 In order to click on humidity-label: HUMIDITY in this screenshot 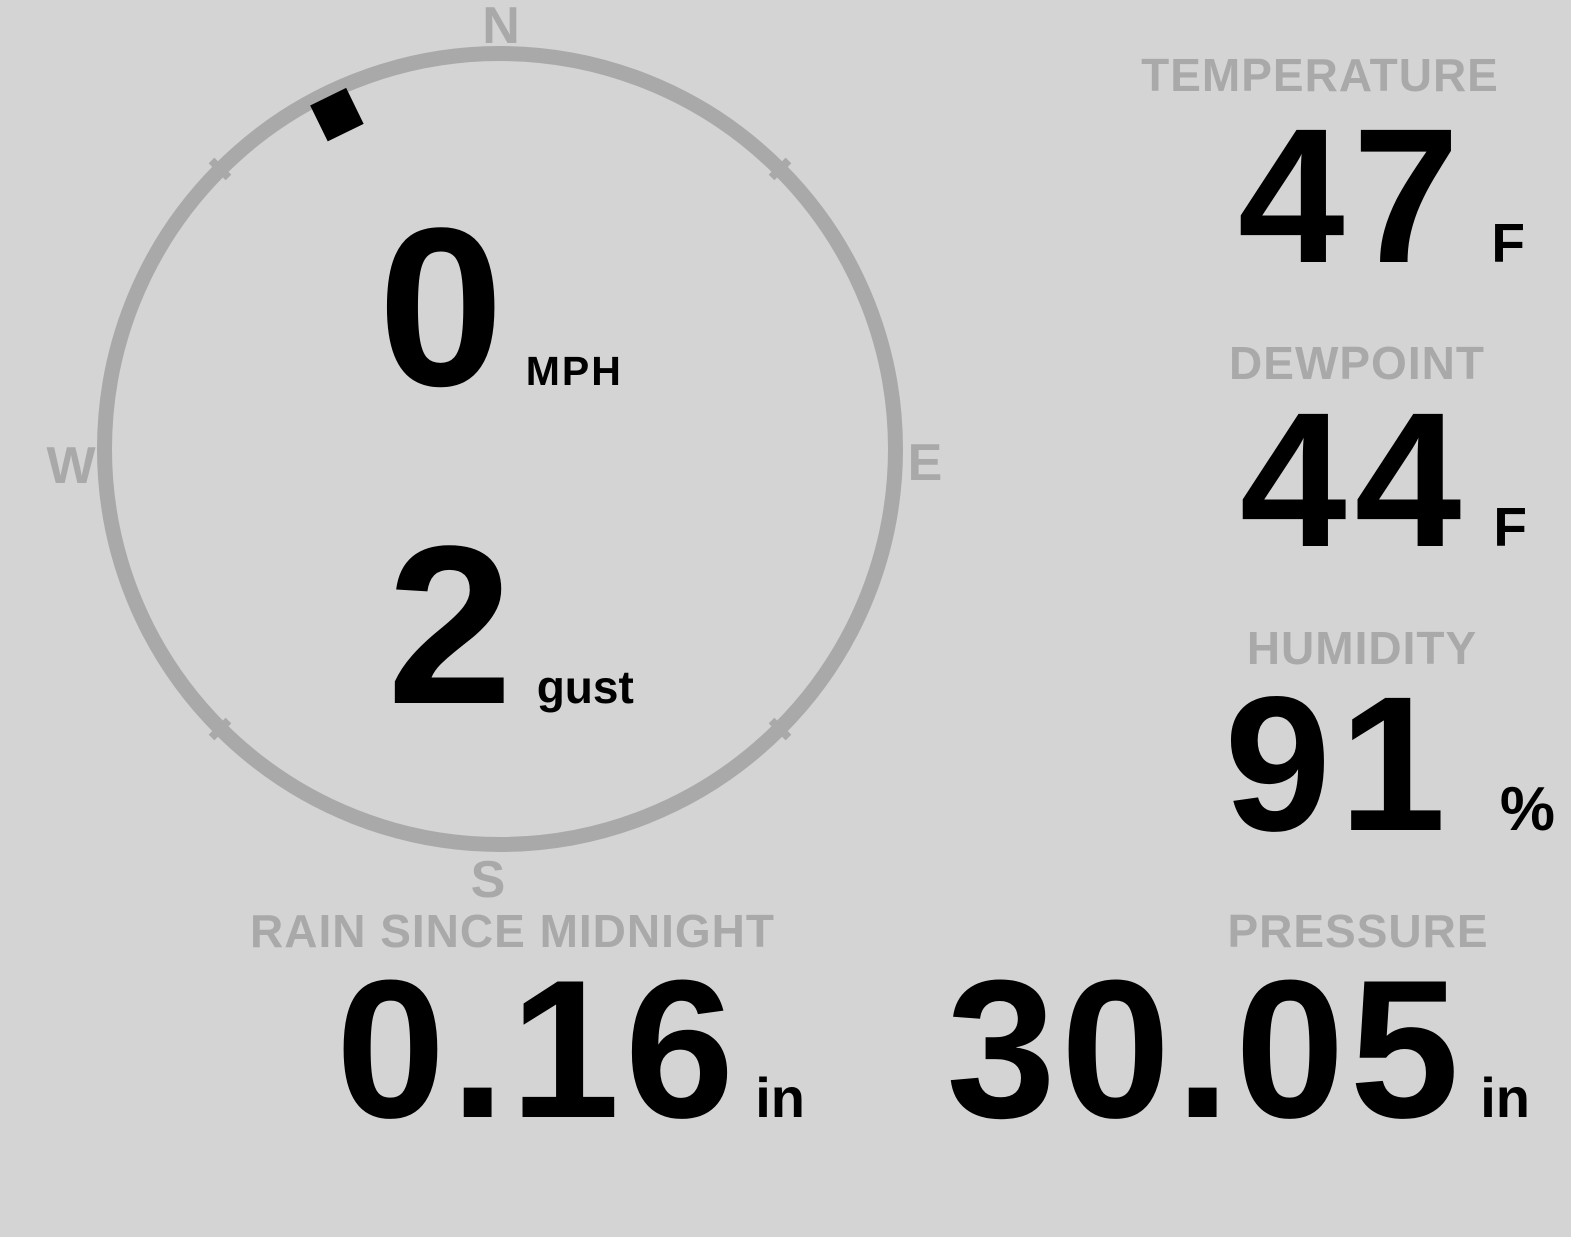, I will do `click(1362, 648)`.